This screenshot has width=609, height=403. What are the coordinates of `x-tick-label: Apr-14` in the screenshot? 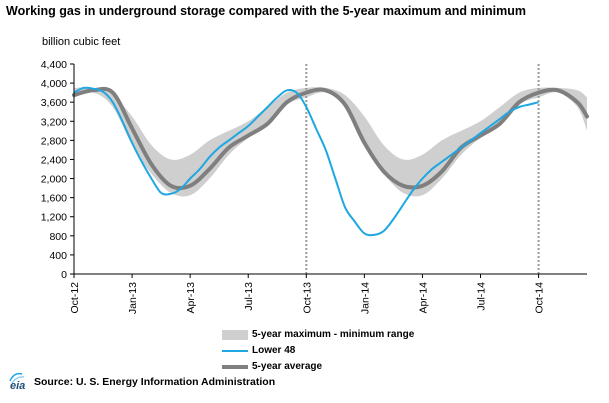 It's located at (423, 298).